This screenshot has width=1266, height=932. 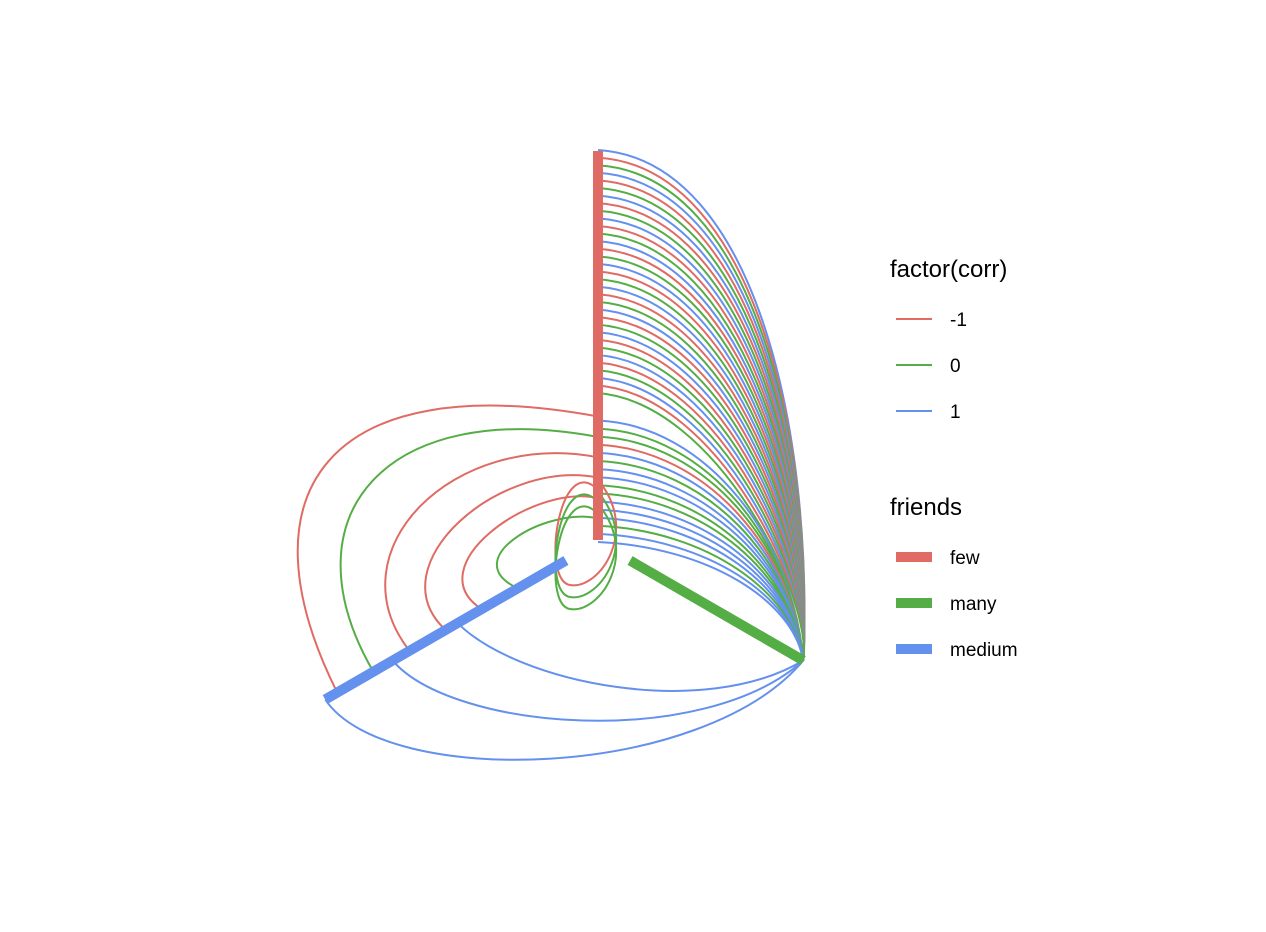 I want to click on legend-friends-label-2: medium, so click(x=984, y=650).